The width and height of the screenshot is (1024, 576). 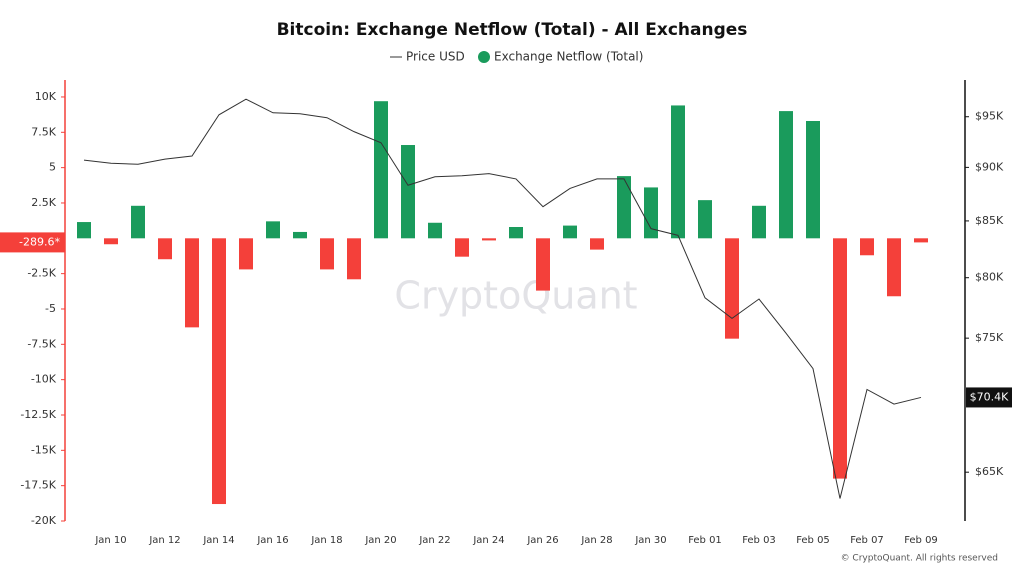 I want to click on y-tick-label: -7.5K, so click(x=41, y=343).